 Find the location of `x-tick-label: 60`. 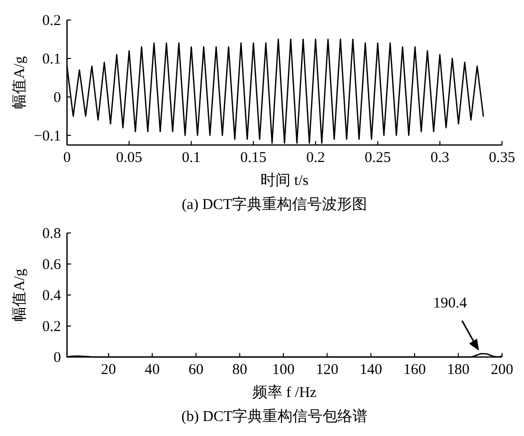

x-tick-label: 60 is located at coordinates (196, 370).